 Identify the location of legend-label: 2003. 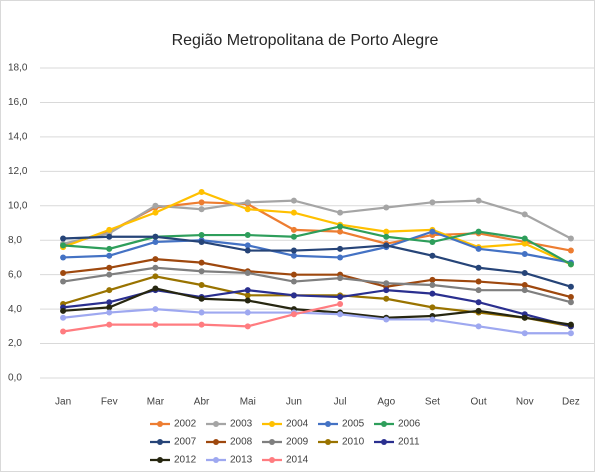
(241, 424).